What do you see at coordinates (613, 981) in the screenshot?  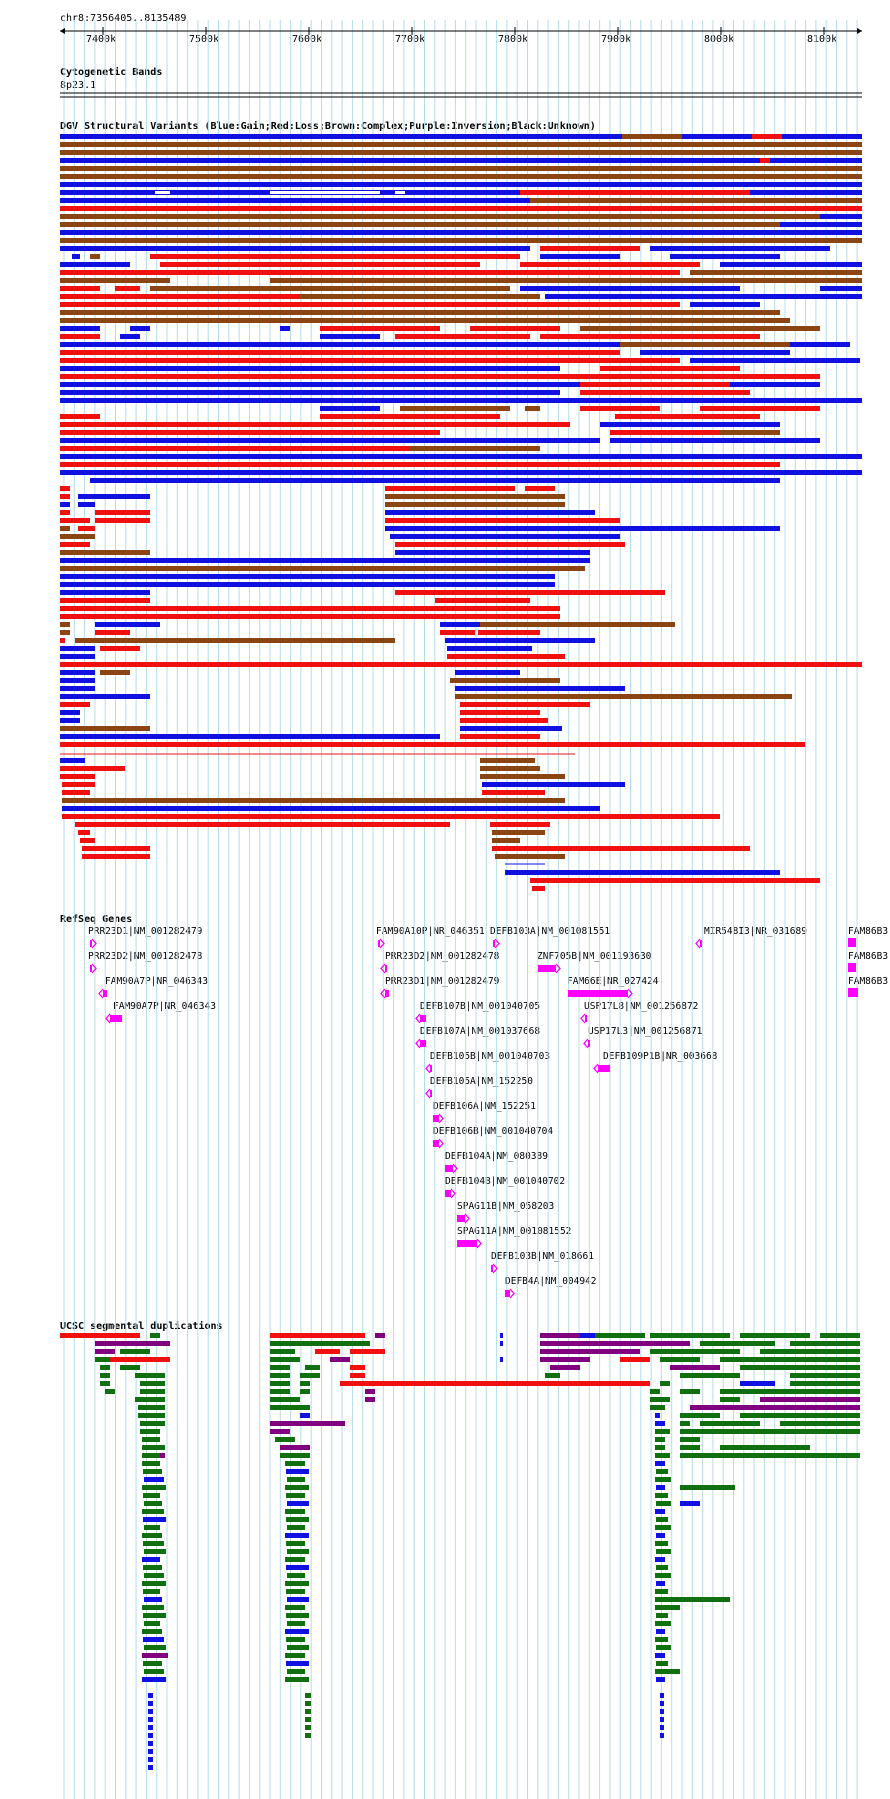 I see `gene-label: FAM66E|NR_027424` at bounding box center [613, 981].